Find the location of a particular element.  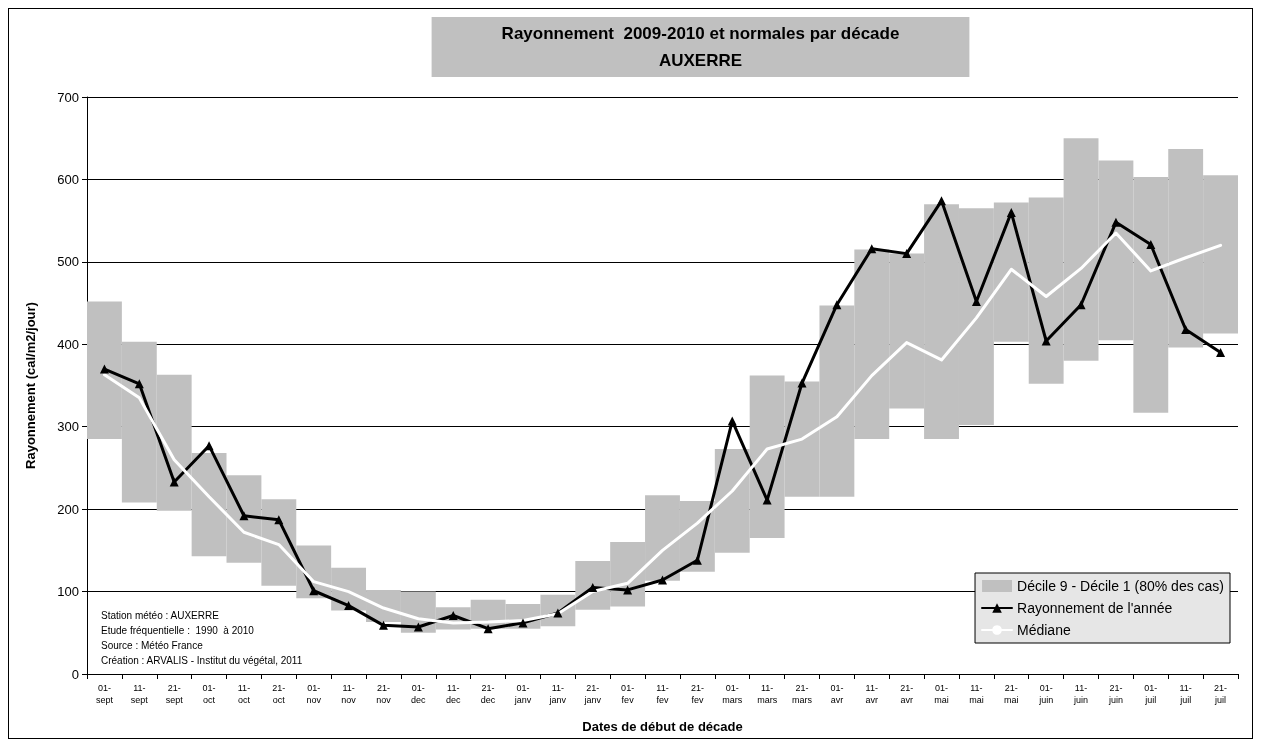

x-tick-label: 21- mai is located at coordinates (1011, 694).